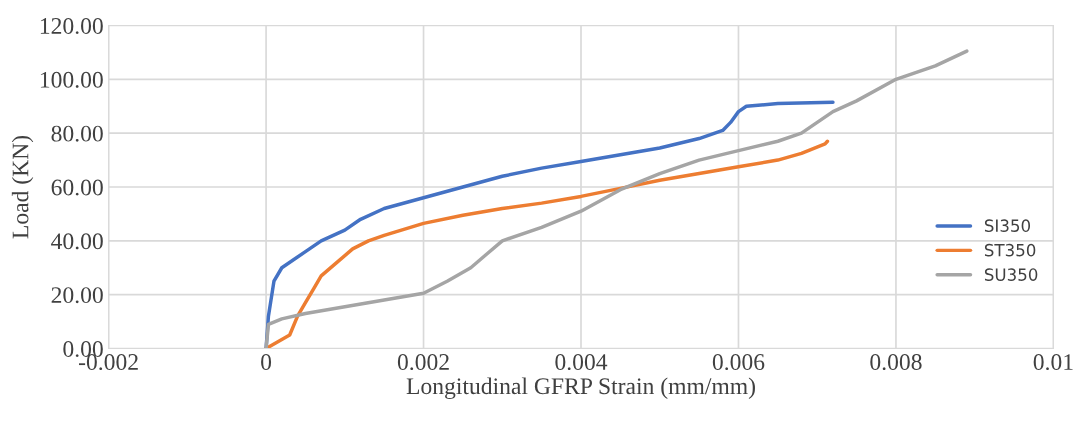 The width and height of the screenshot is (1086, 425). What do you see at coordinates (77, 187) in the screenshot?
I see `y-tick-label: 60.00` at bounding box center [77, 187].